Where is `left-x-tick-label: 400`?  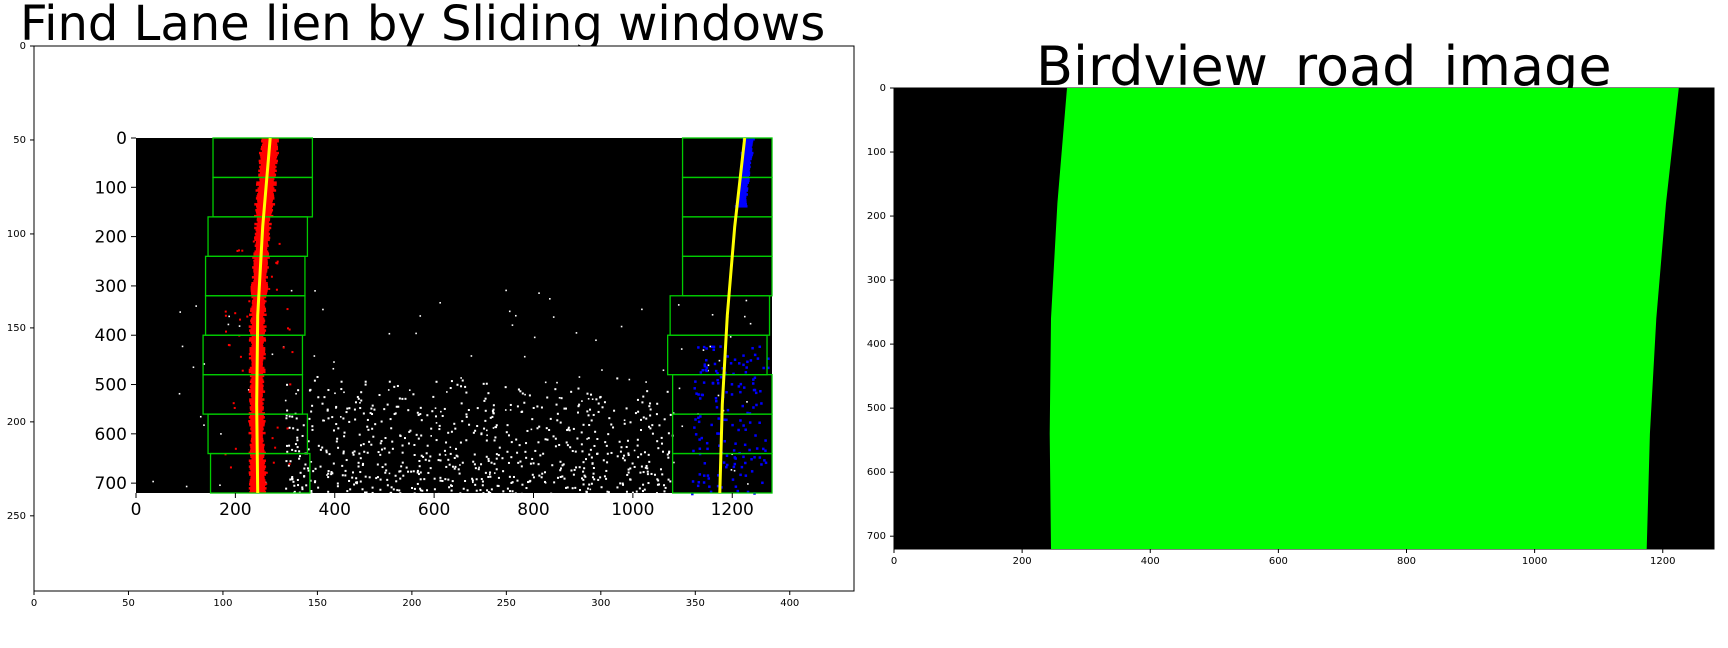
left-x-tick-label: 400 is located at coordinates (789, 603).